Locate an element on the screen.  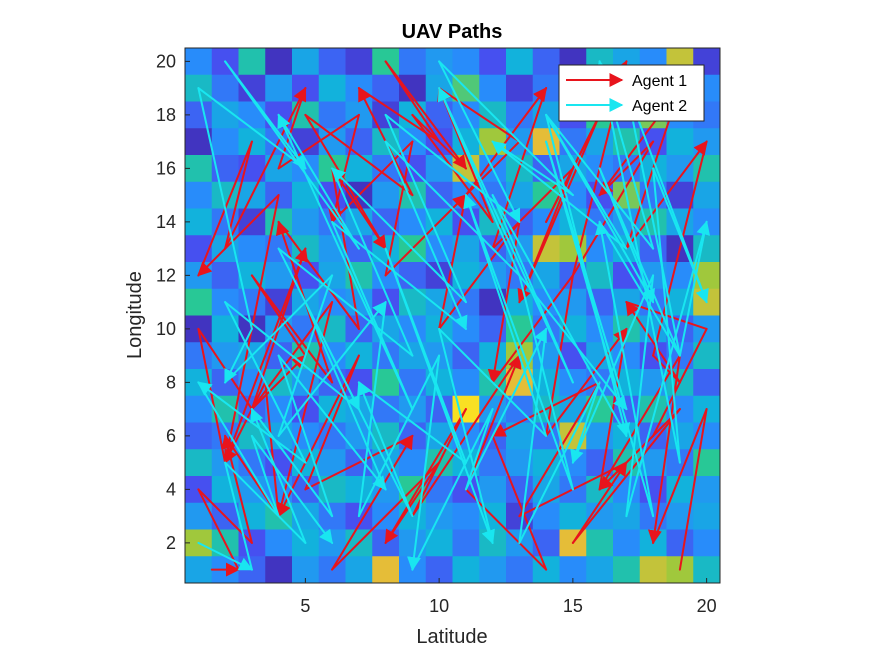
x-axis-ticks: 5 10 15 20 is located at coordinates (508, 597).